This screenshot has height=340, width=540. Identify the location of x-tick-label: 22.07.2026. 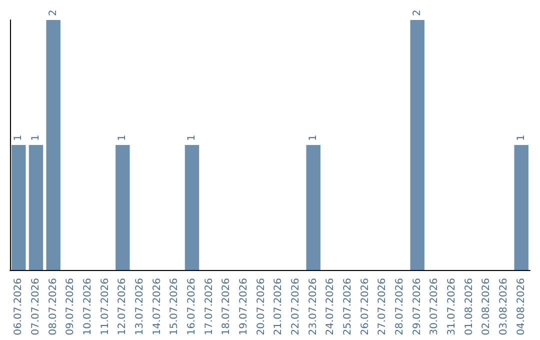
(296, 307).